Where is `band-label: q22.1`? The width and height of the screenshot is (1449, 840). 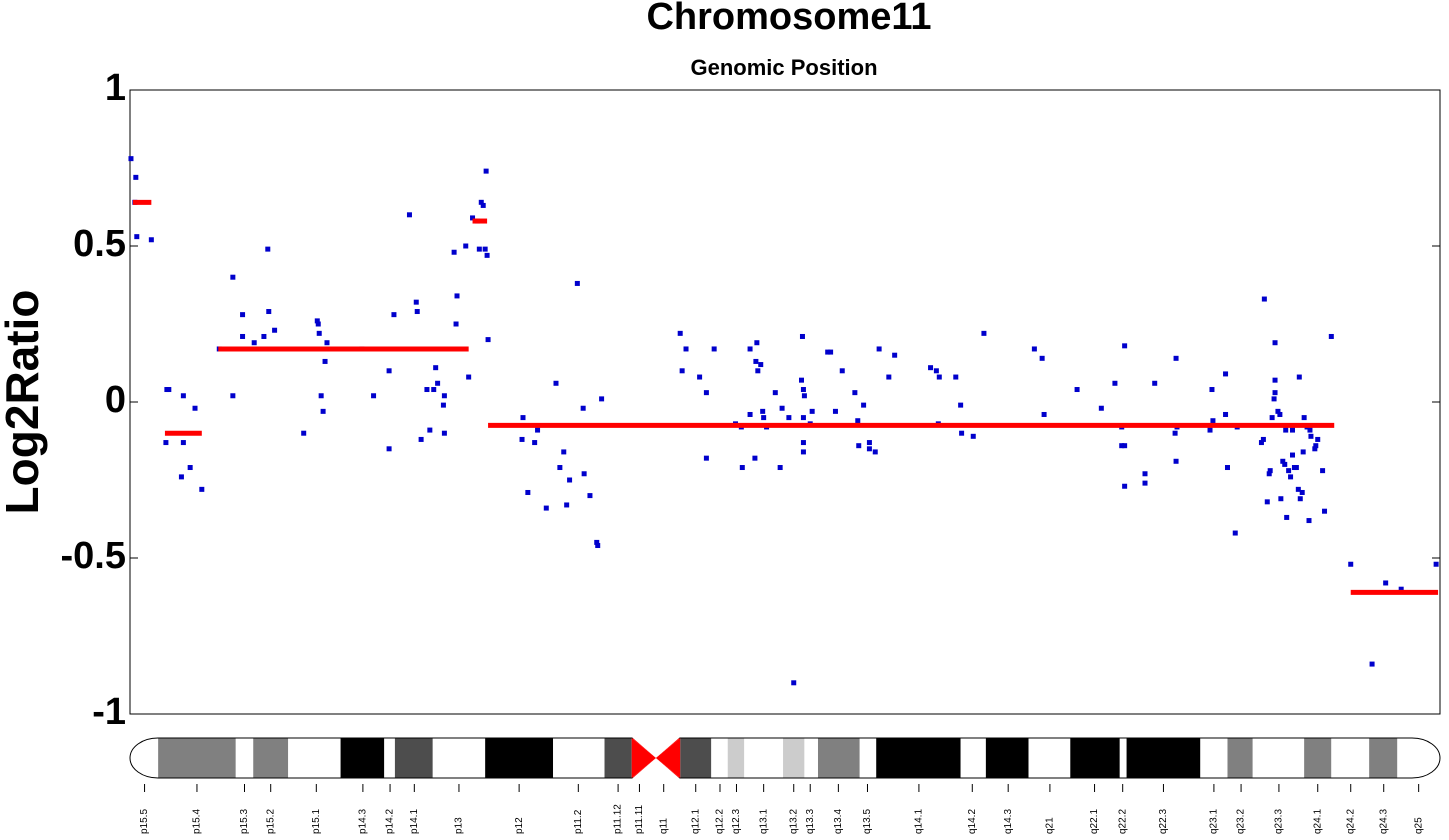 band-label: q22.1 is located at coordinates (1094, 821).